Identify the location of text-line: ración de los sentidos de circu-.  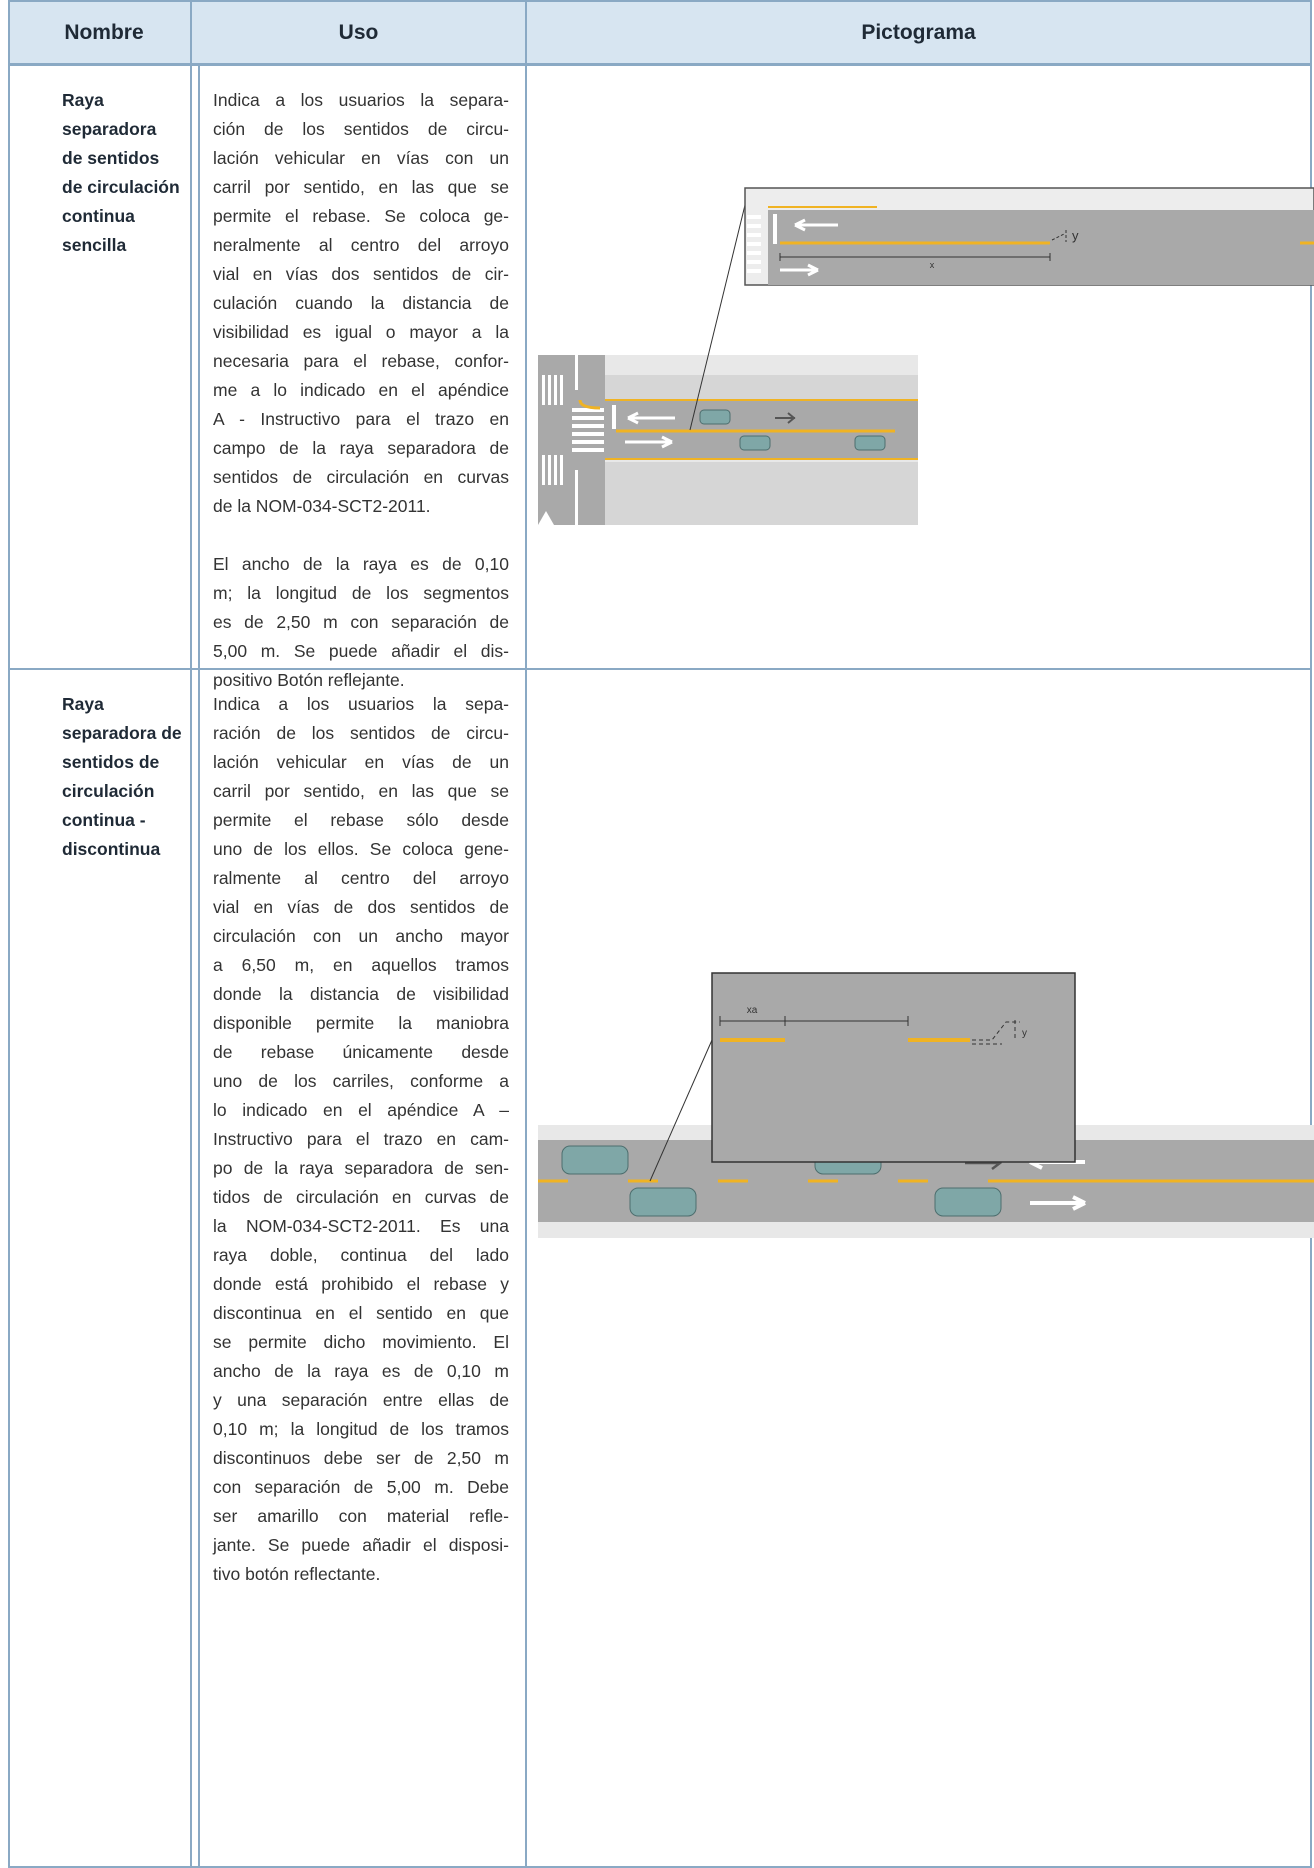
(361, 733).